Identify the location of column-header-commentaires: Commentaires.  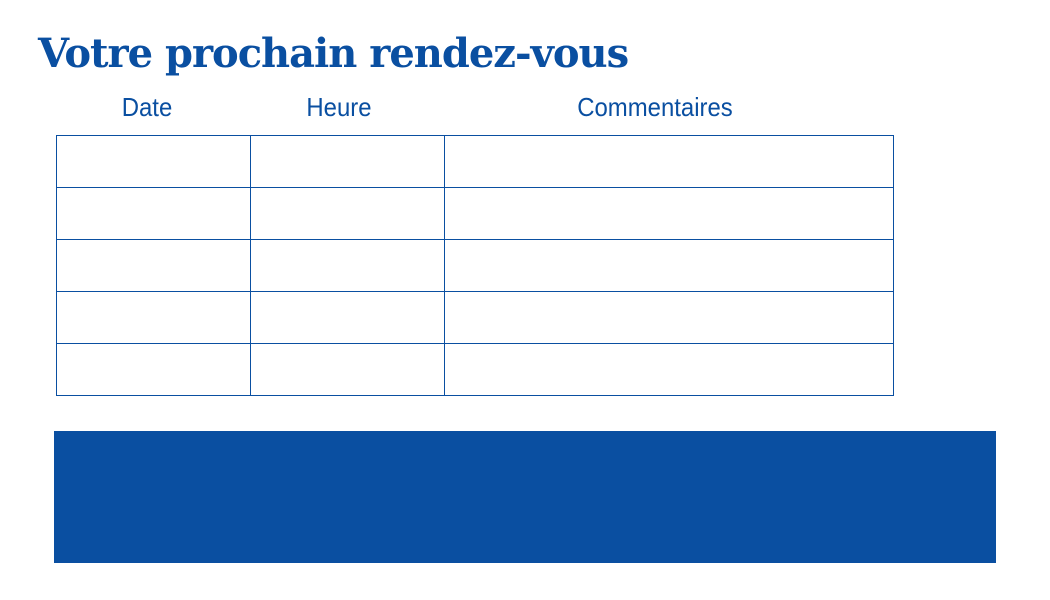
(655, 107).